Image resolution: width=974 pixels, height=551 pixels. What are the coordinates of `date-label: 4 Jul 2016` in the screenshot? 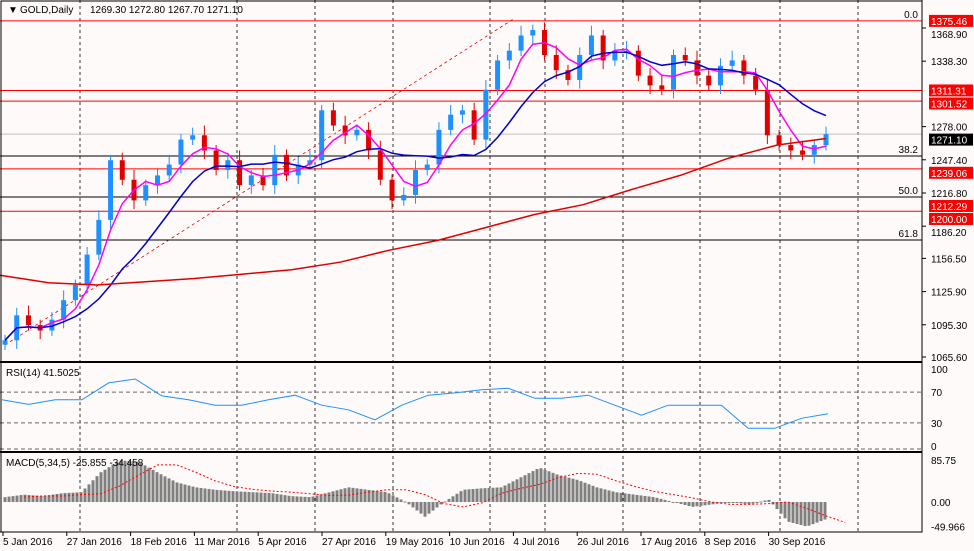 It's located at (536, 542).